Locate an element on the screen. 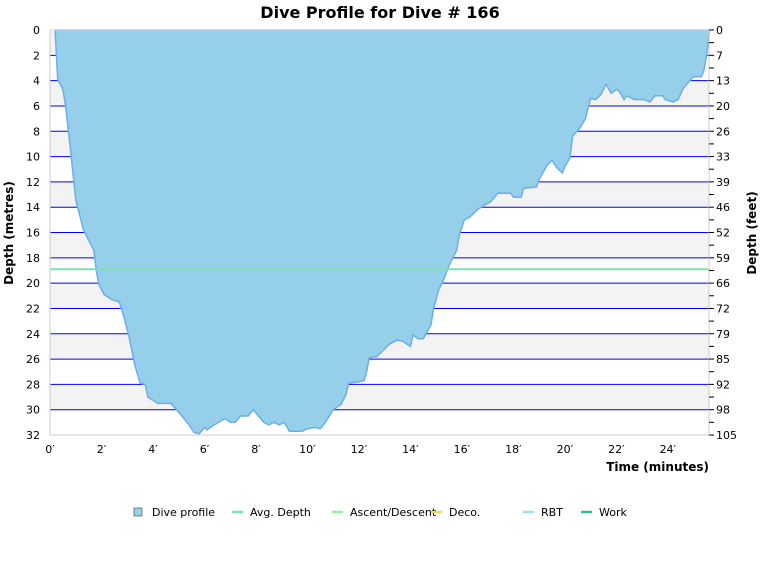 The image size is (760, 584). y-tick-label: 14 is located at coordinates (33, 207).